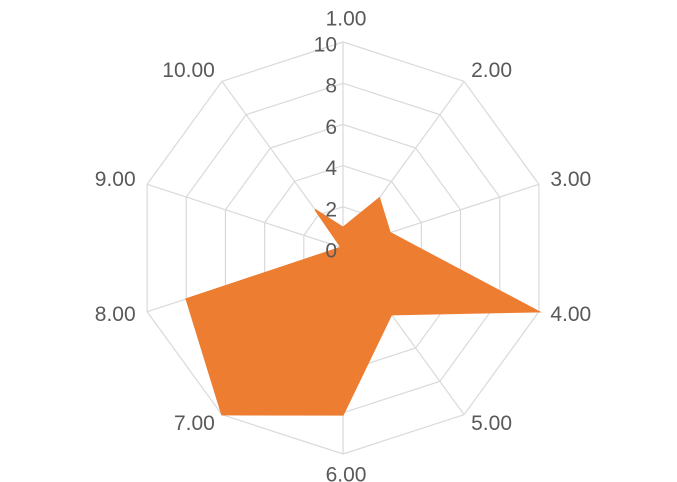 The width and height of the screenshot is (677, 482). Describe the element at coordinates (570, 314) in the screenshot. I see `category-label-4: 4.00` at that location.